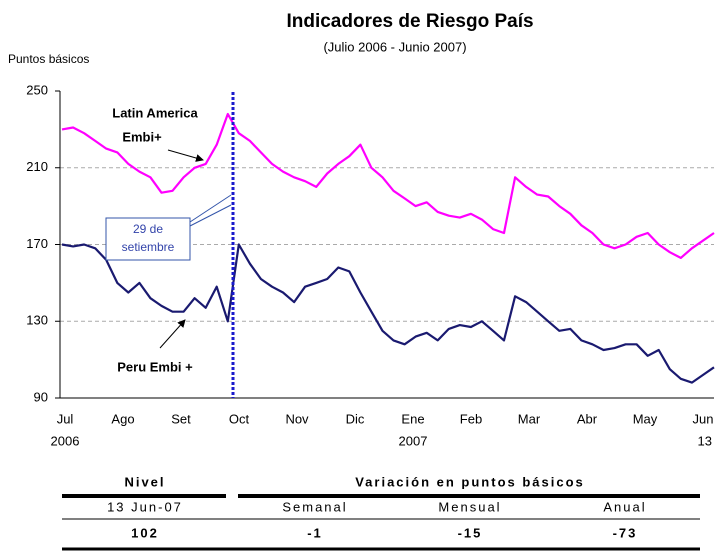 This screenshot has width=716, height=552. I want to click on chart-title: Indicadores de Riesgo País, so click(409, 21).